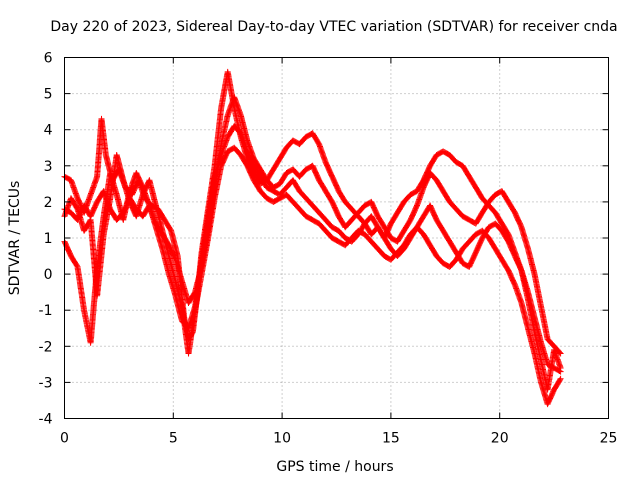  I want to click on x-tick-label: 5, so click(173, 439).